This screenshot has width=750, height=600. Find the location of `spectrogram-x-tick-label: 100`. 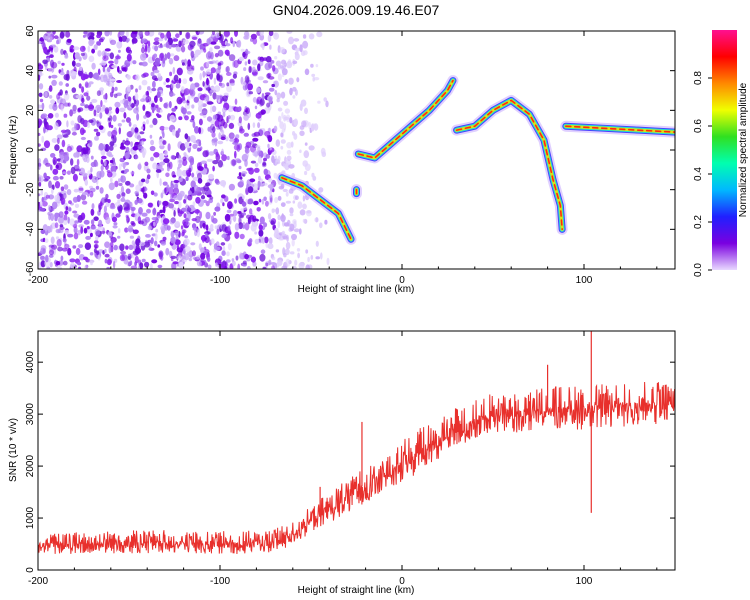

spectrogram-x-tick-label: 100 is located at coordinates (584, 280).